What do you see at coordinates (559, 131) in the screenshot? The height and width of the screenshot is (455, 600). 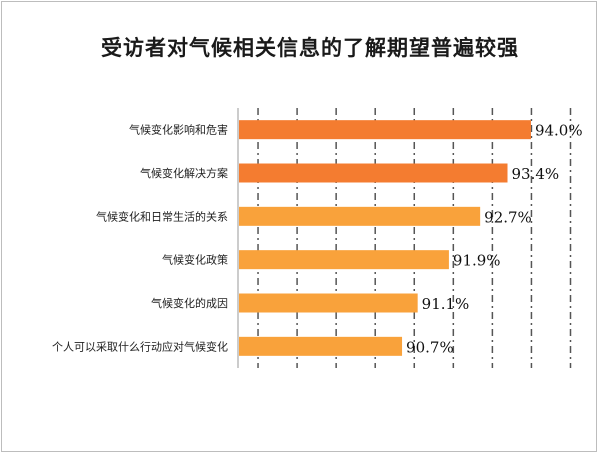 I see `value-label: 94.0%` at bounding box center [559, 131].